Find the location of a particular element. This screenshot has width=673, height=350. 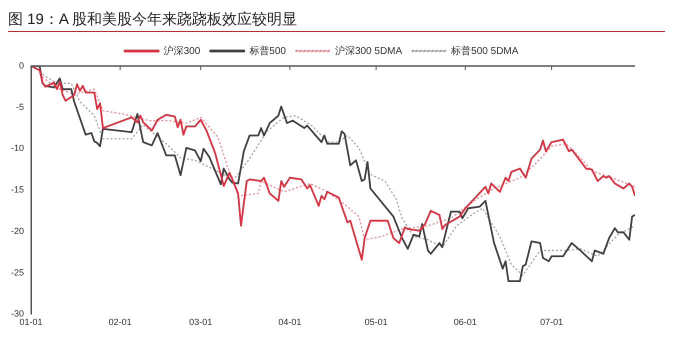

y-tick-label: -20 is located at coordinates (17, 231).